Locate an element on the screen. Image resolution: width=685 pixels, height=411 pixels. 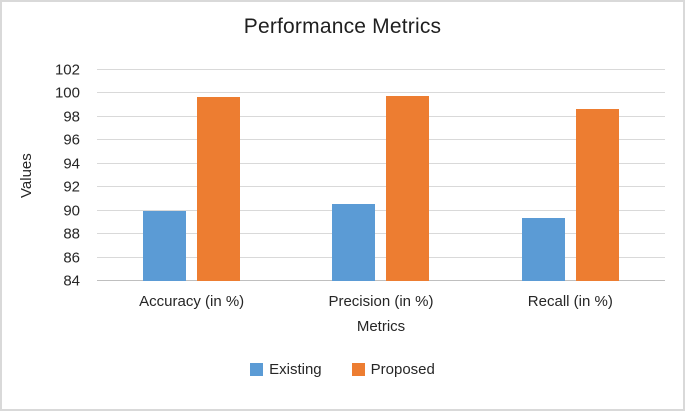
y-tick-label: 94 is located at coordinates (71, 164).